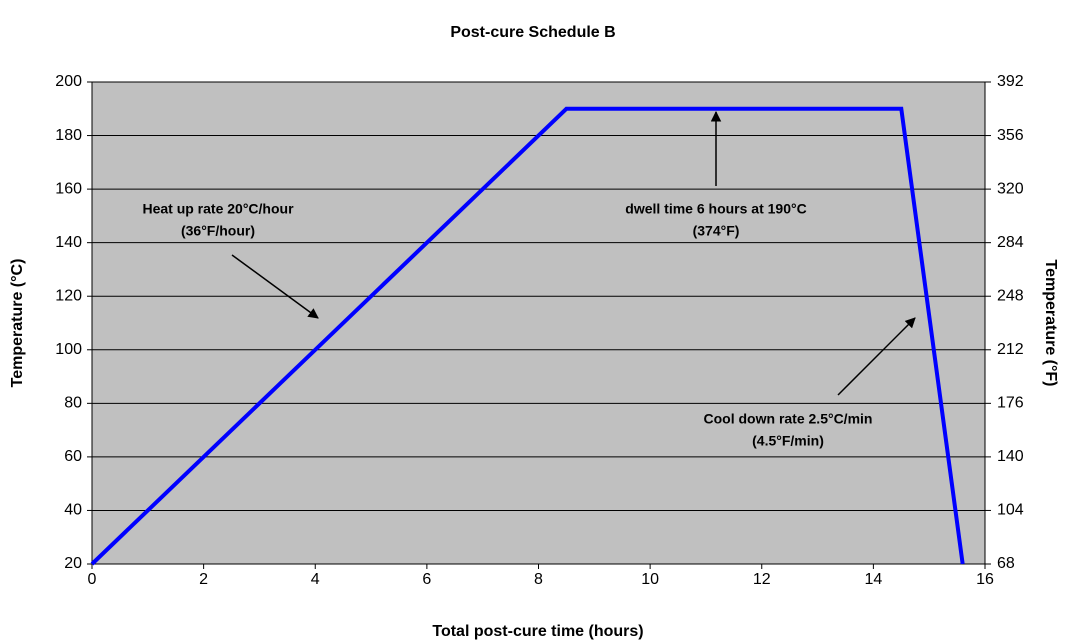  Describe the element at coordinates (1010, 81) in the screenshot. I see `y2-tick-label: 392` at that location.